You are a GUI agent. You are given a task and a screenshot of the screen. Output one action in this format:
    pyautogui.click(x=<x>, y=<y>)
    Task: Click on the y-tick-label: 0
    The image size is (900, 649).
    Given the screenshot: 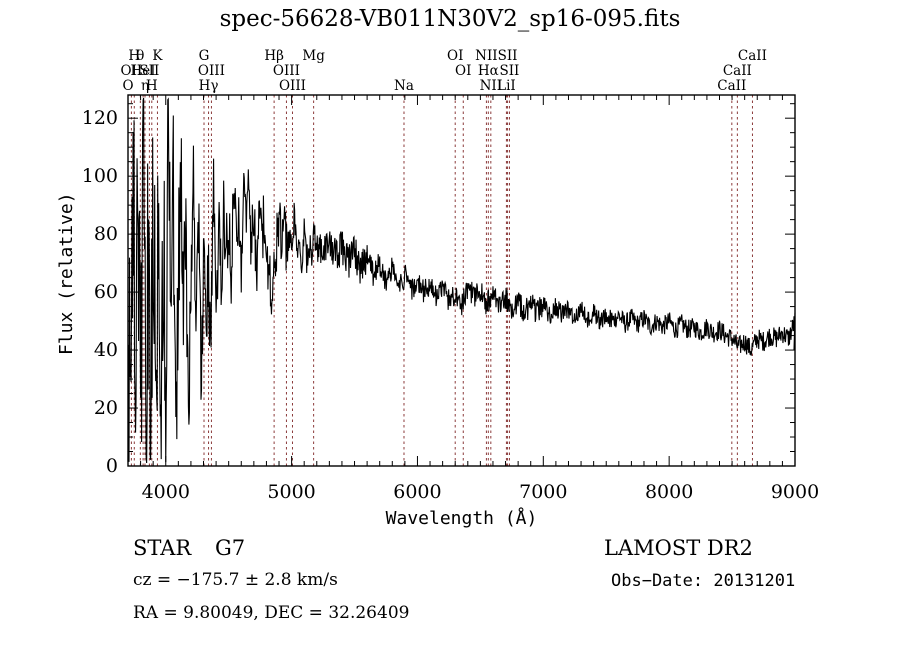 What is the action you would take?
    pyautogui.click(x=111, y=466)
    